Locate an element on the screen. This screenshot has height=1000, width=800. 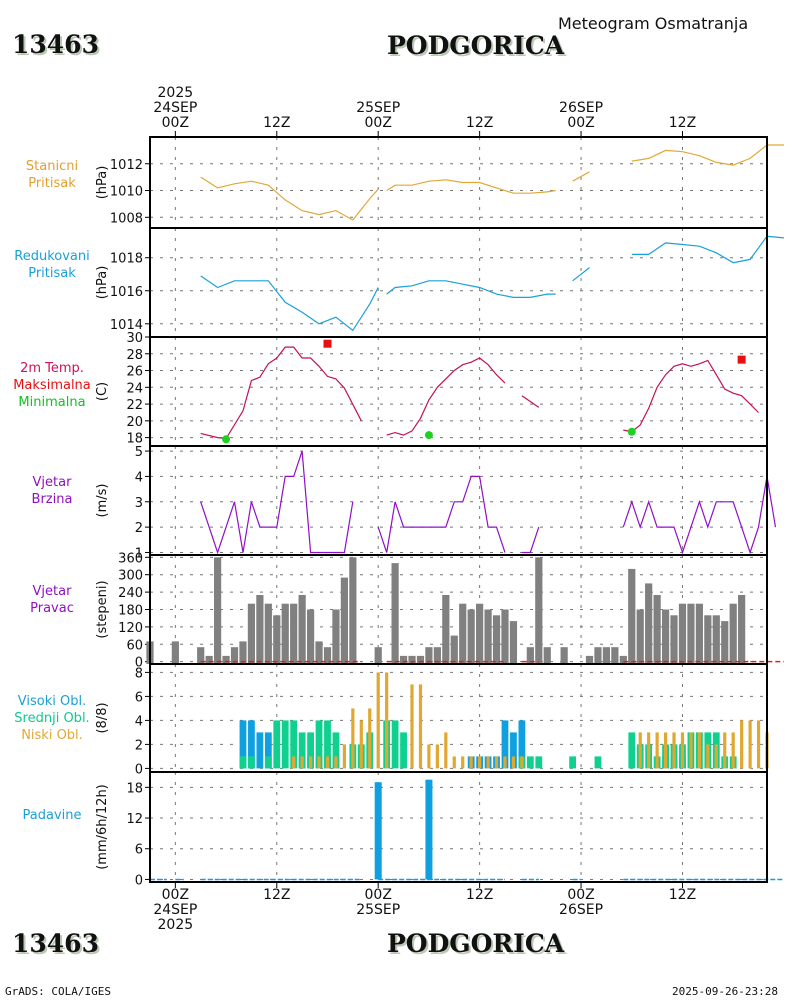
panel-title-line: Pravac is located at coordinates (52, 608).